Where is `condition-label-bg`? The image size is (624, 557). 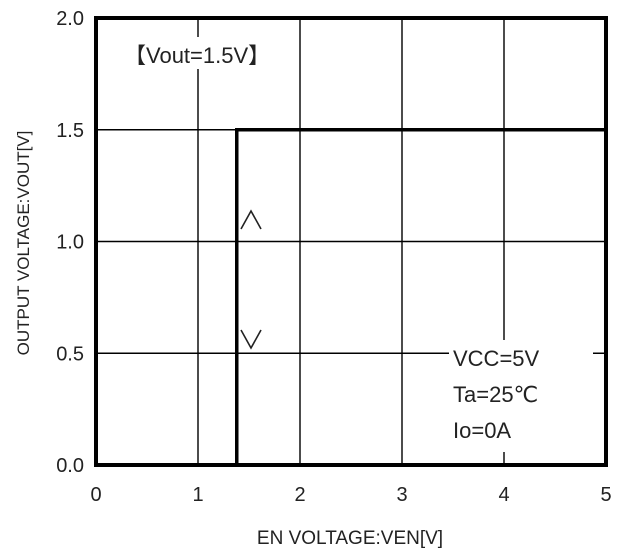 condition-label-bg is located at coordinates (209, 53).